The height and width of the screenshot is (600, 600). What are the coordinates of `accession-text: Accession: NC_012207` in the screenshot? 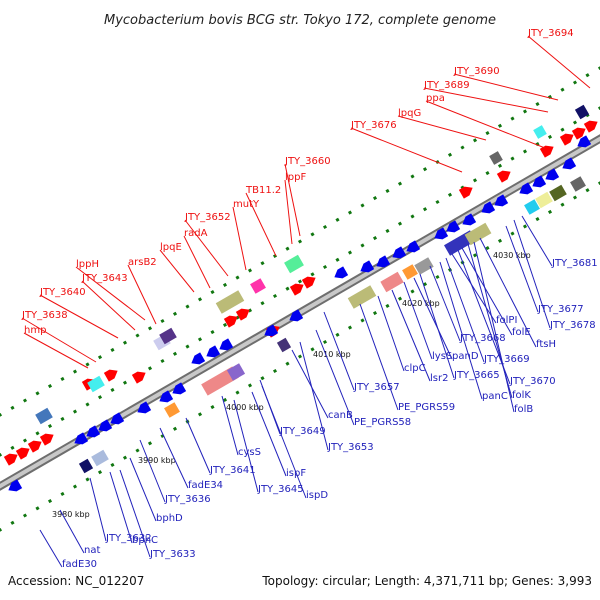 It's located at (76, 581).